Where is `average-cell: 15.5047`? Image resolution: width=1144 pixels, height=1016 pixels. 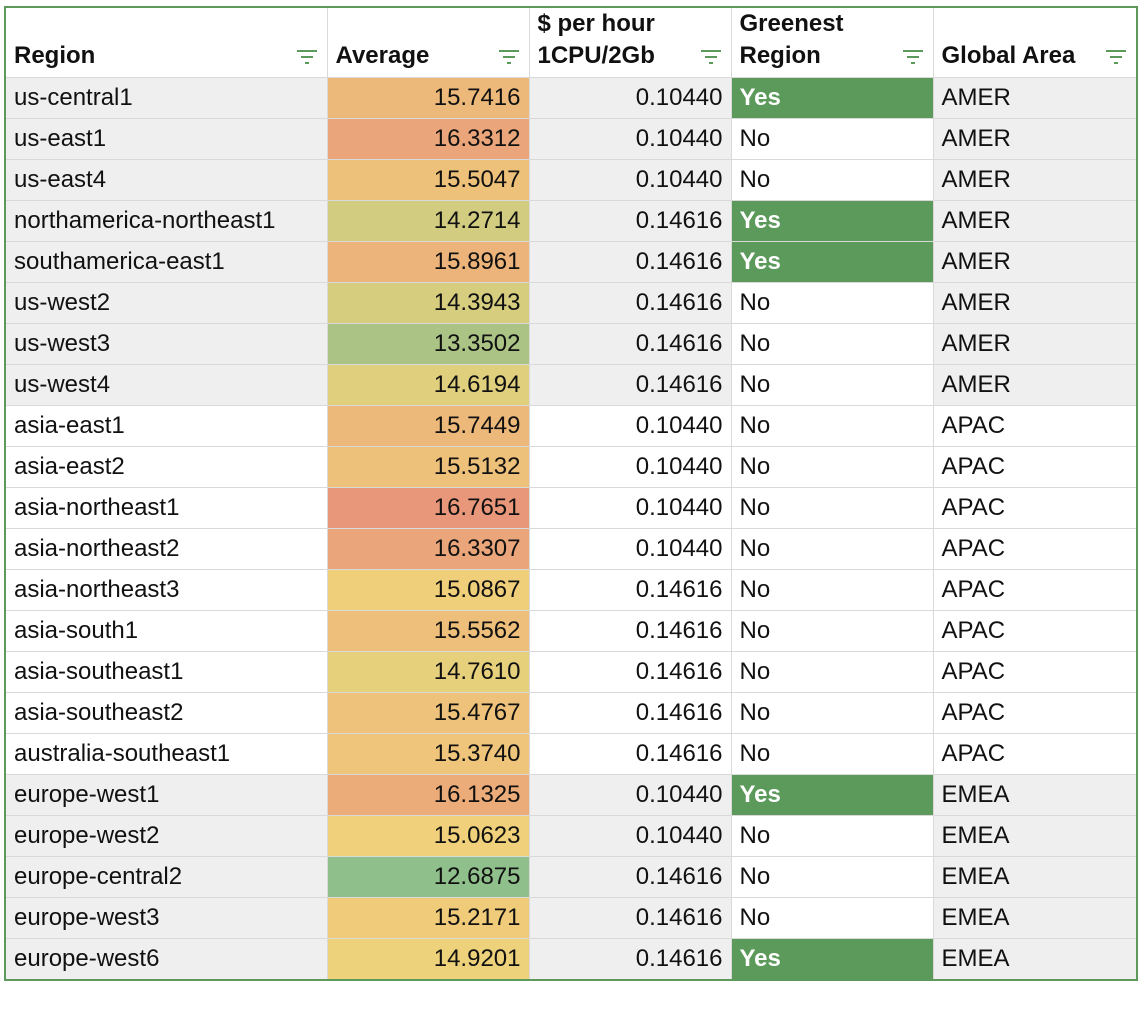 average-cell: 15.5047 is located at coordinates (428, 180).